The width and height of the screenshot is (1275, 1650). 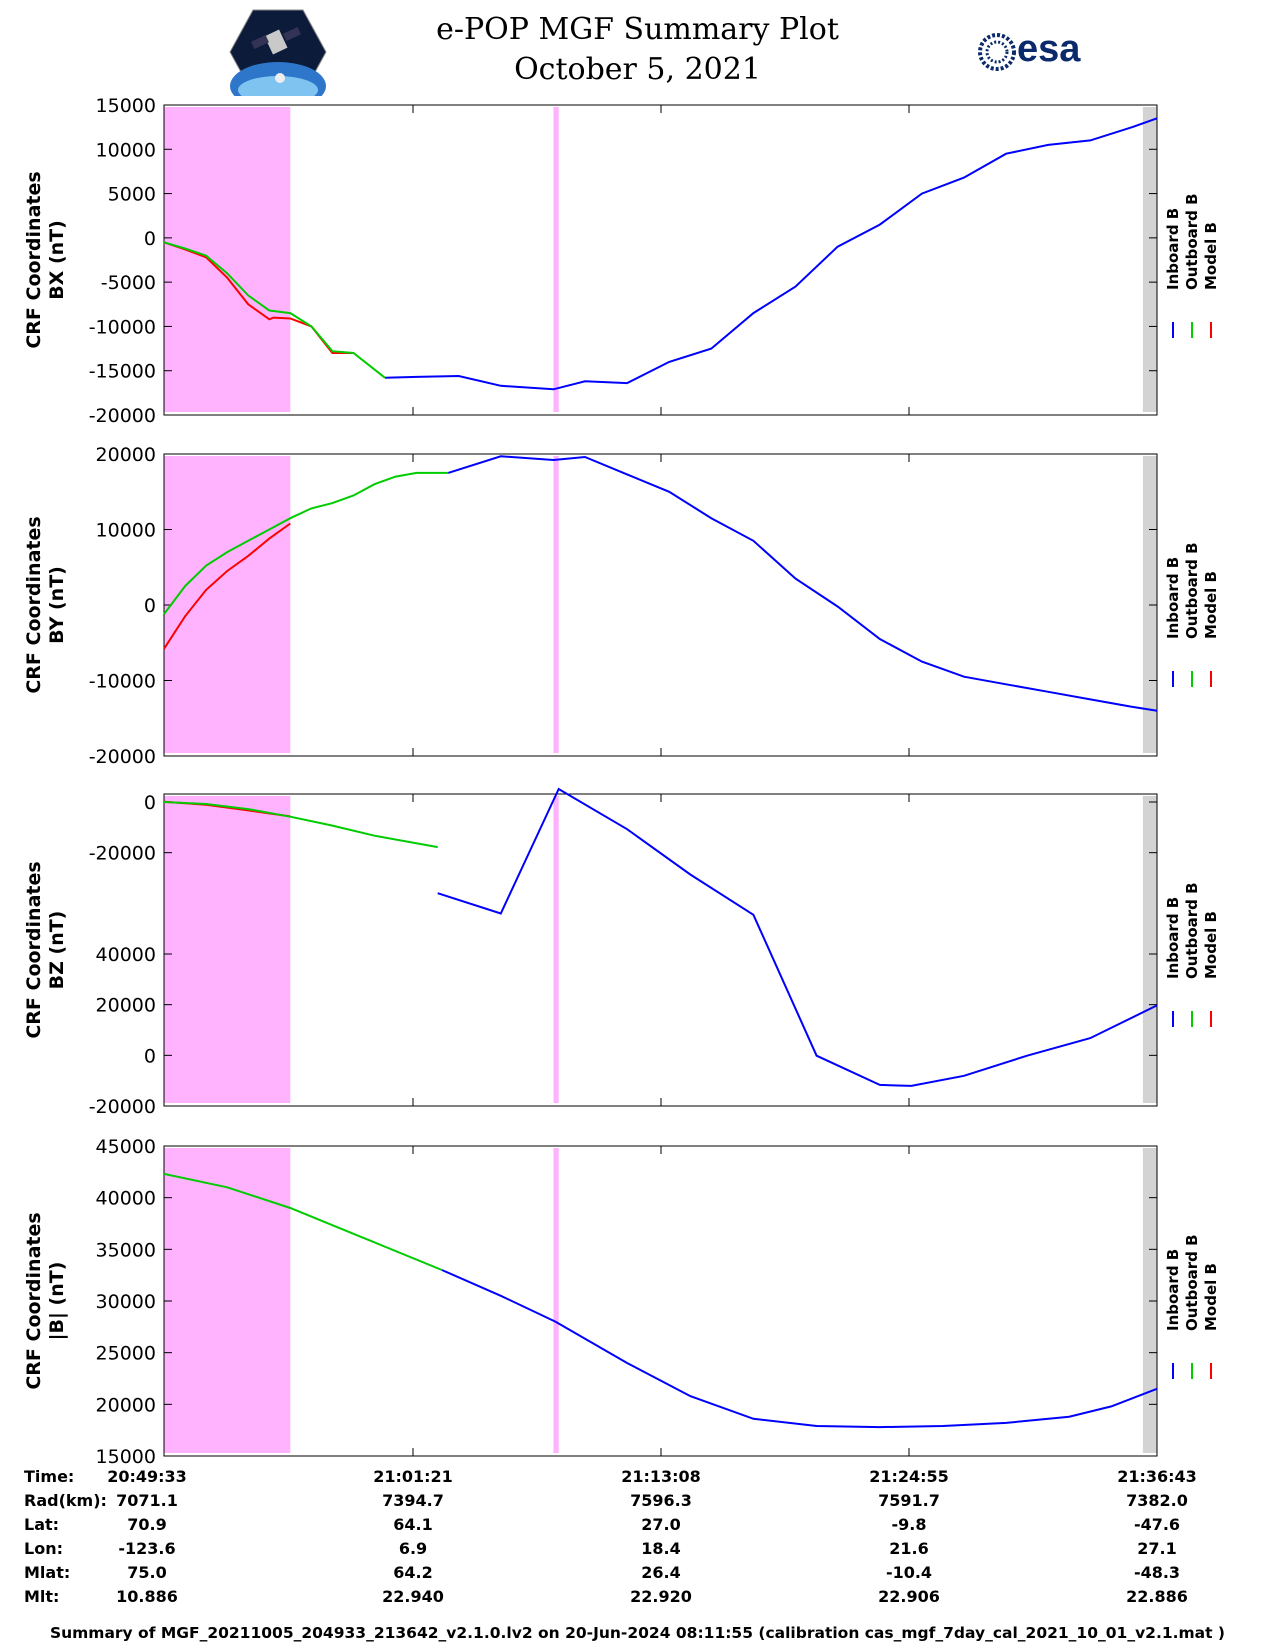 I want to click on shaded-interval-gray, so click(x=1149, y=949).